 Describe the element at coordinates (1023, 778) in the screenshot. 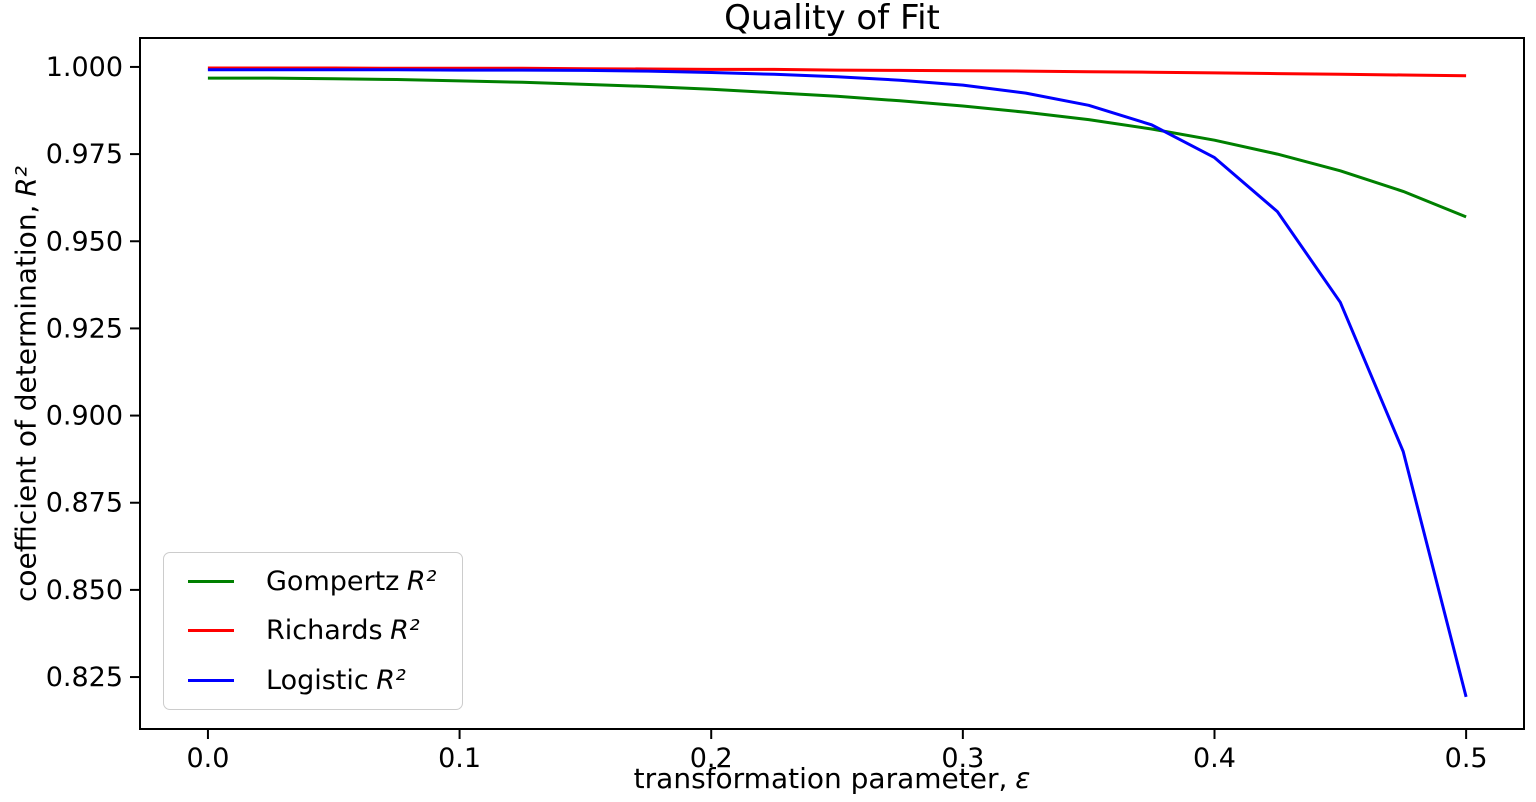

I see `x-axis-label-symbol: ε` at that location.